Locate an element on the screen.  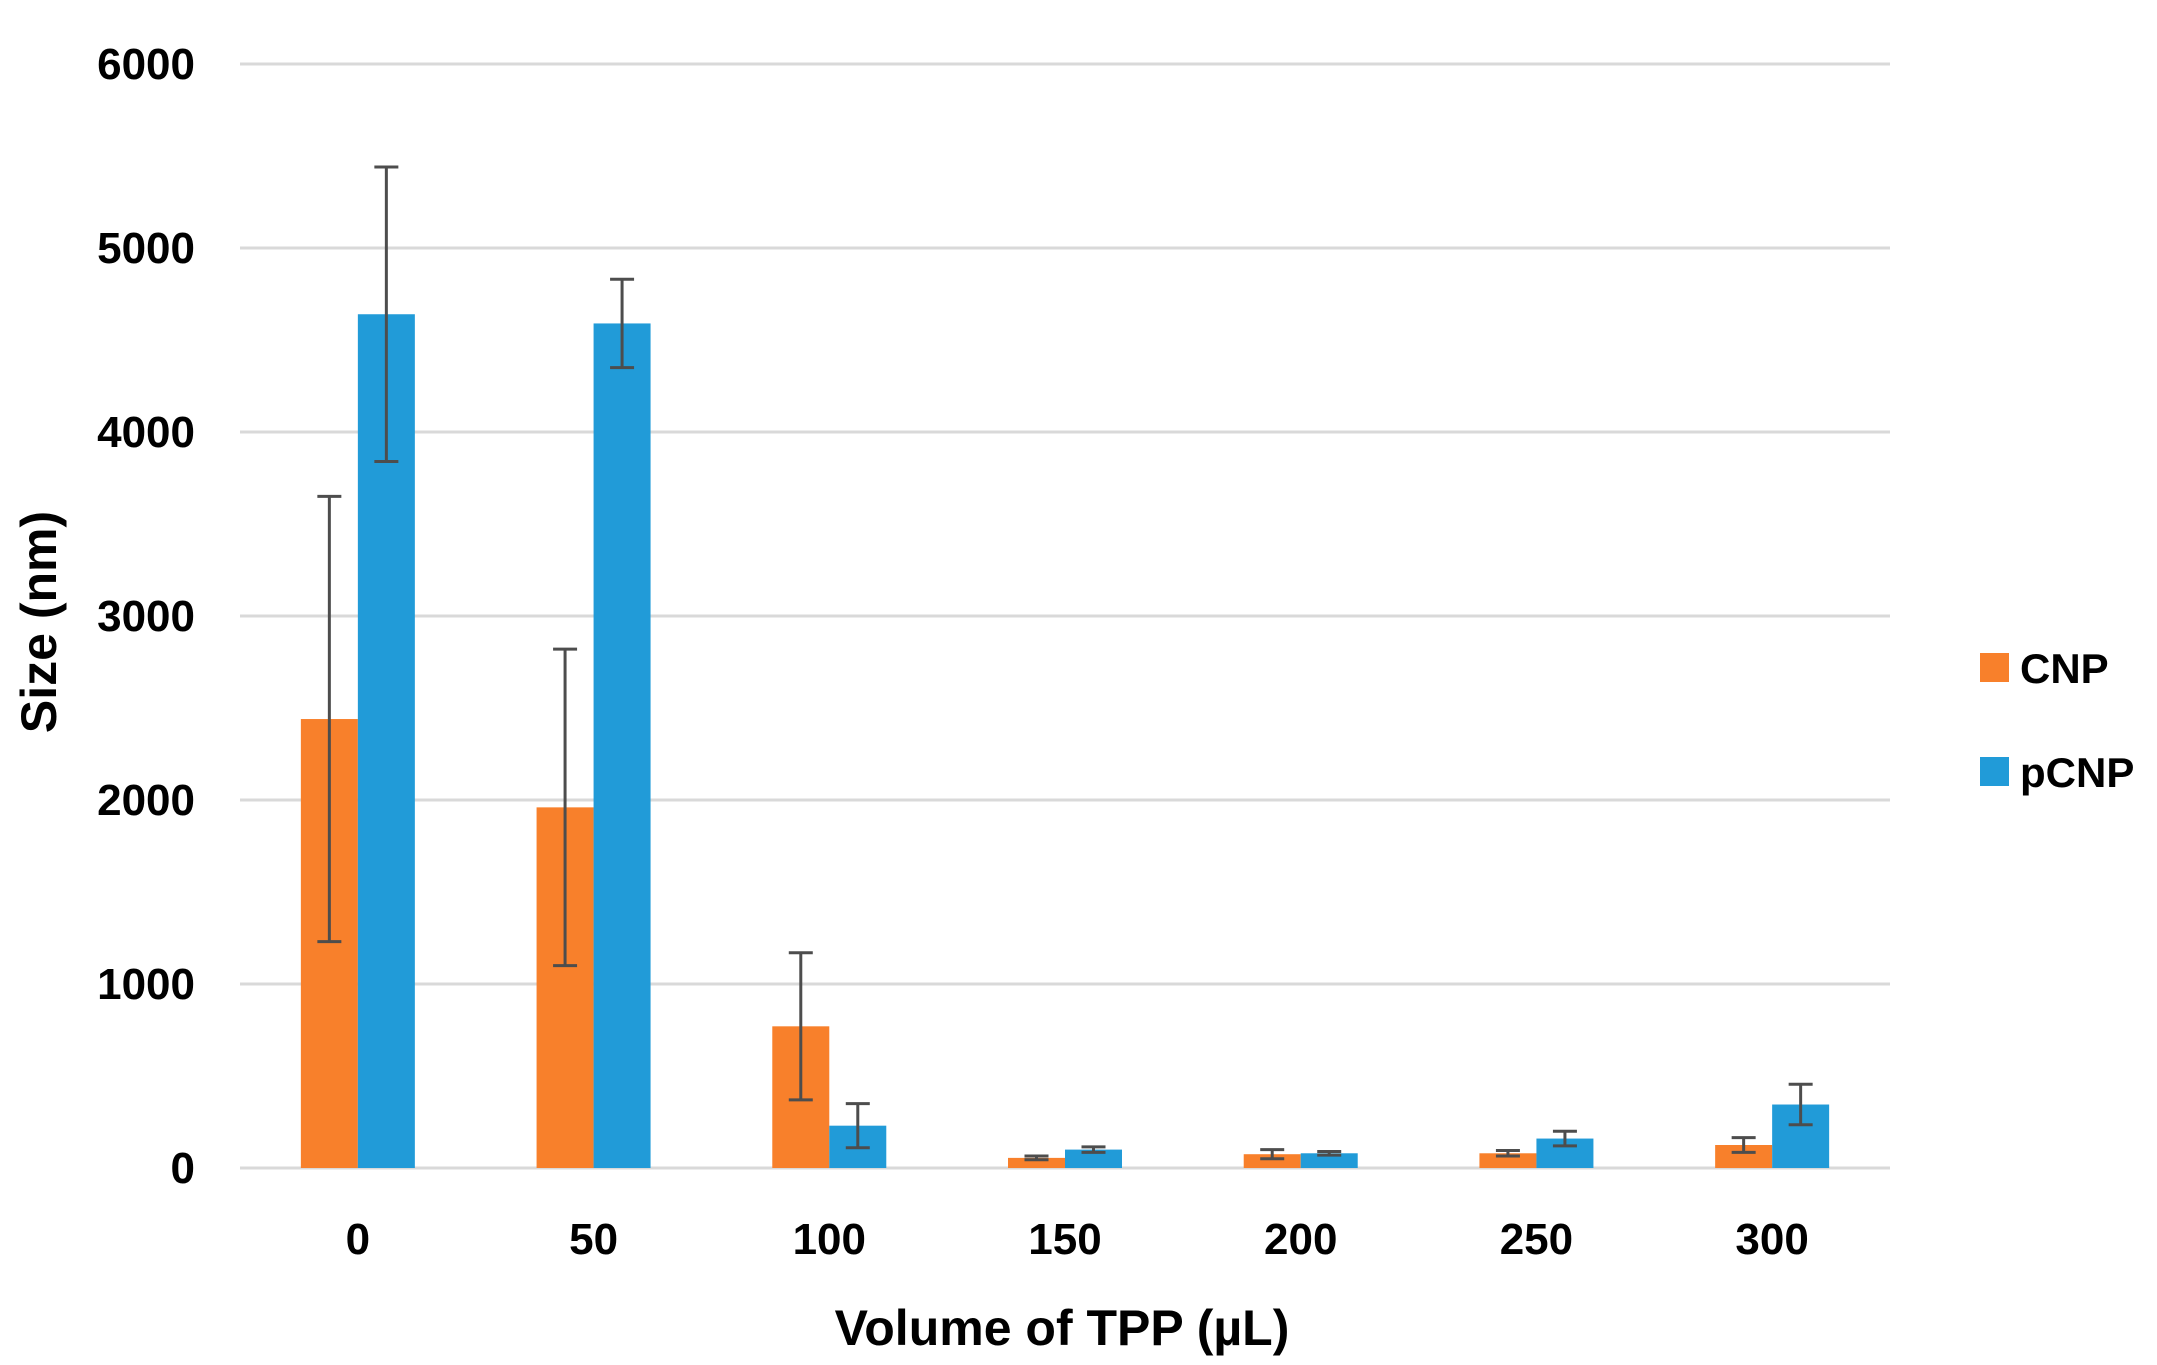
y-tick-label: 0 is located at coordinates (183, 1168).